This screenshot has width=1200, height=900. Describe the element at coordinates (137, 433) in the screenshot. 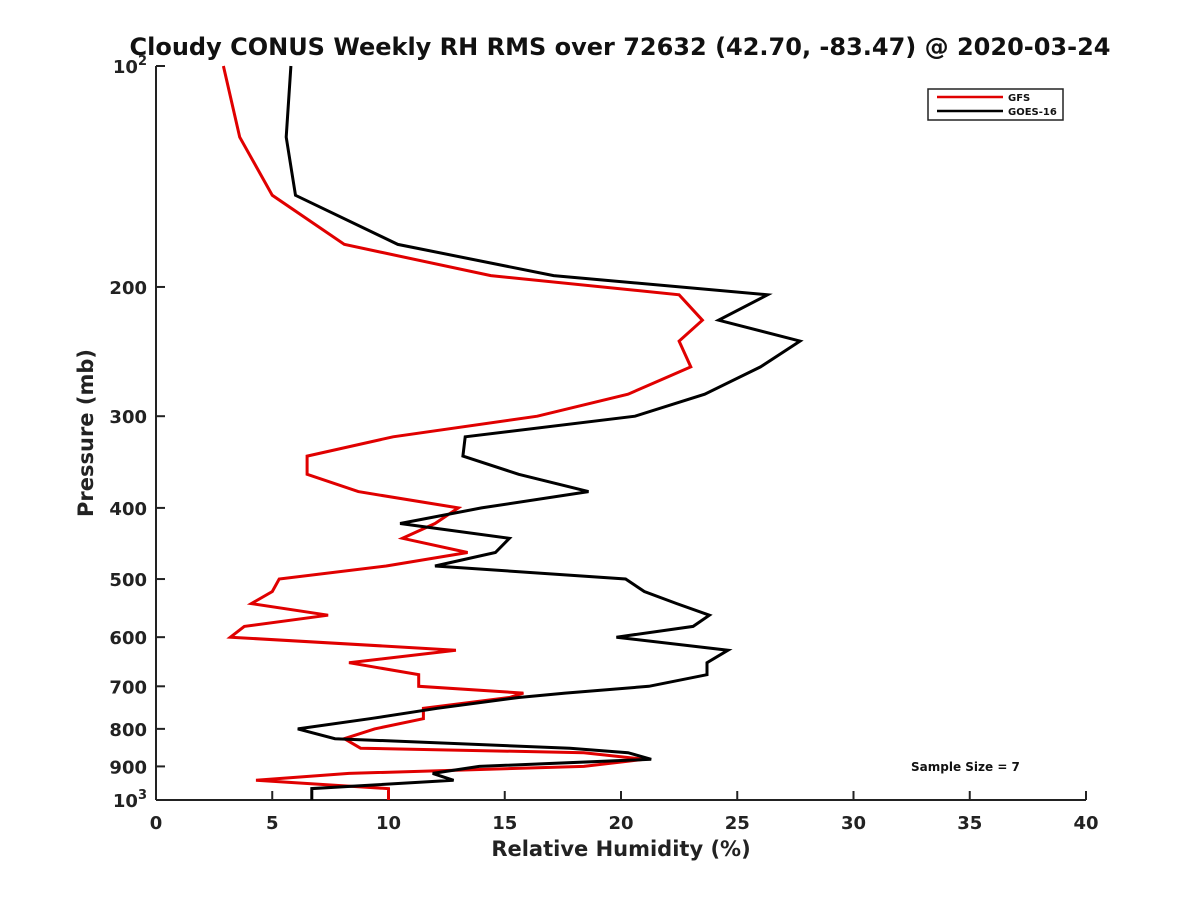

I see `y-ticks: 10² 200 300 400 500 600 700 800 900 10³` at that location.